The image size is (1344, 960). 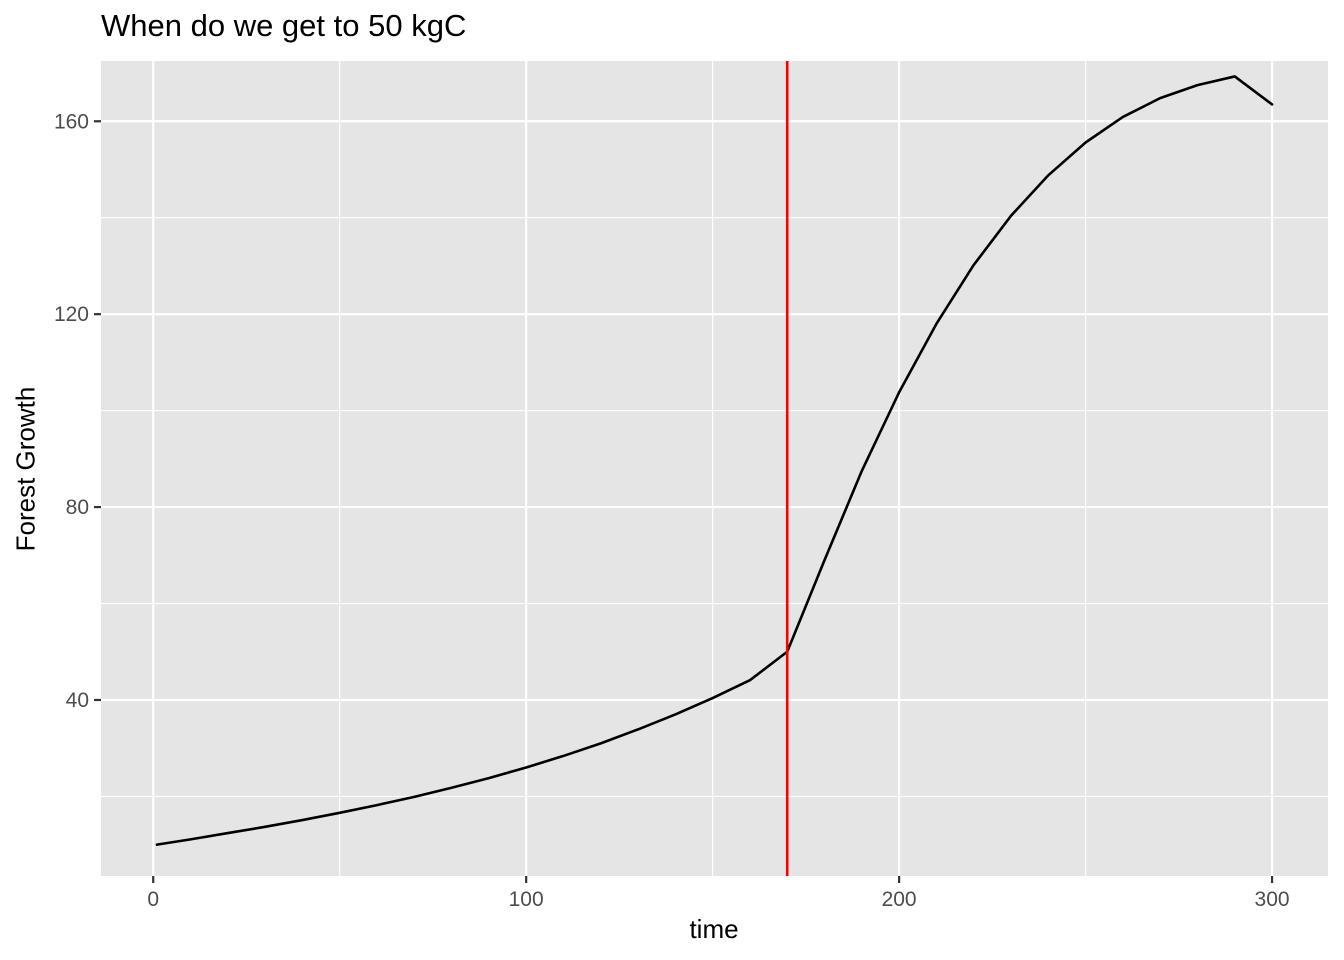 I want to click on y-tick-label: 80, so click(x=77, y=507).